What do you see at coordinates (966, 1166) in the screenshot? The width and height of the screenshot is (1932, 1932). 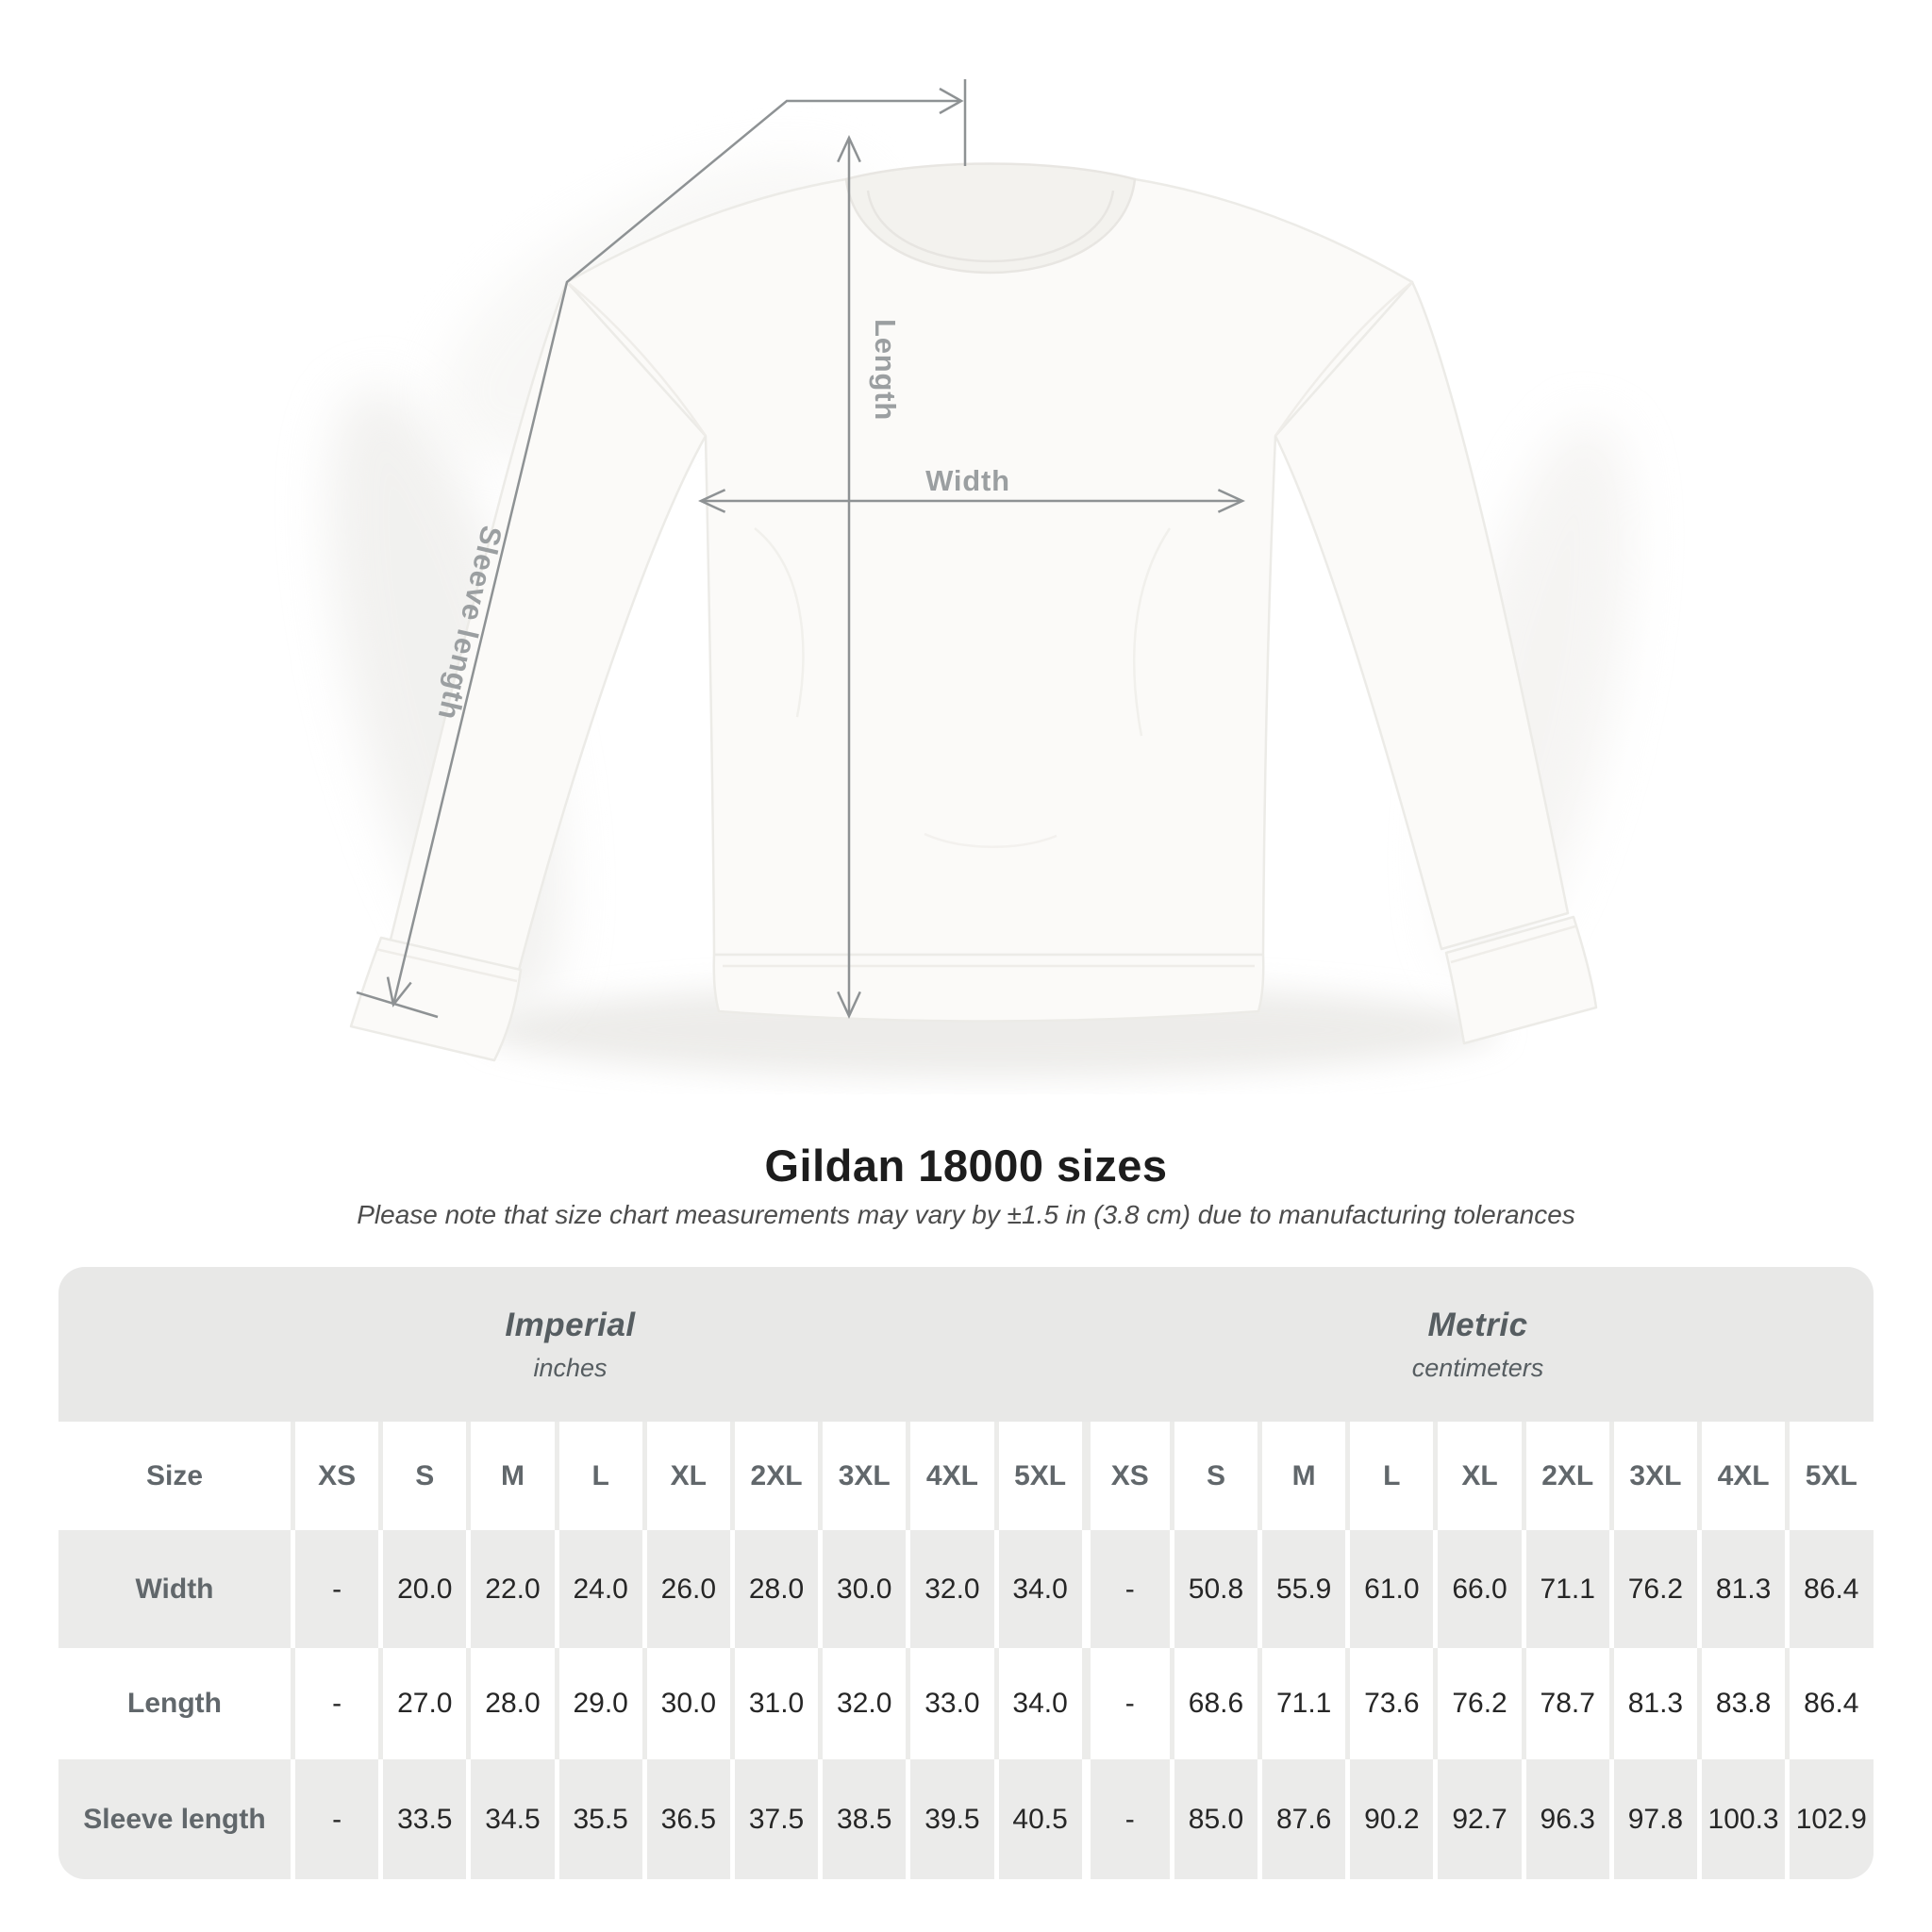 I see `page-title: Gildan 18000 sizes` at bounding box center [966, 1166].